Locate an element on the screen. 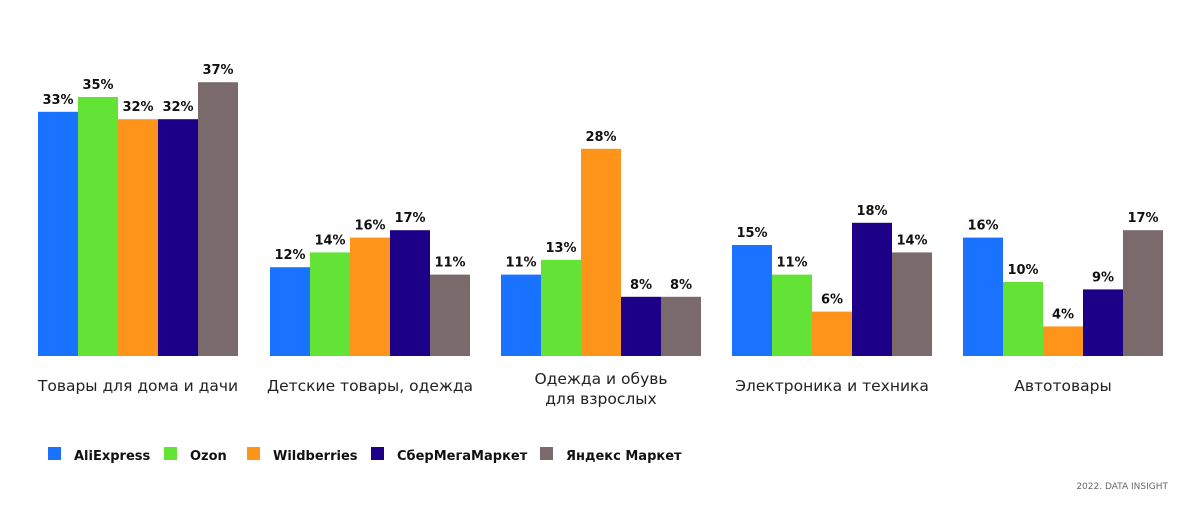 Image resolution: width=1200 pixels, height=521 pixels. data-label: 28% is located at coordinates (600, 137).